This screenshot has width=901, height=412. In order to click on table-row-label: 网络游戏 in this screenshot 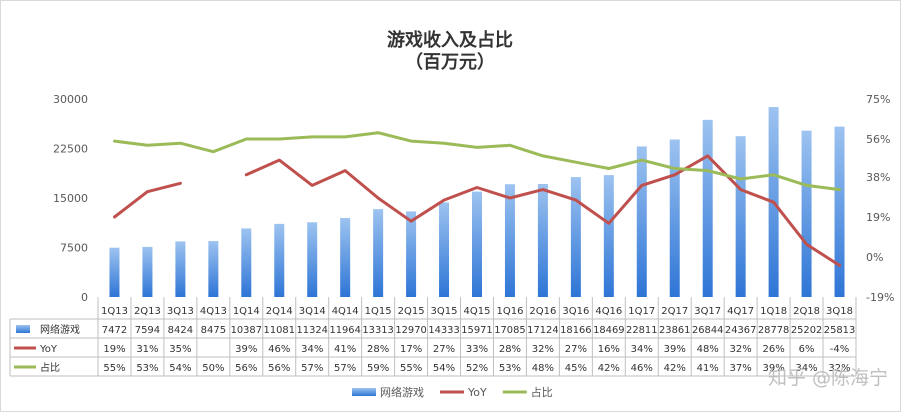, I will do `click(60, 329)`.